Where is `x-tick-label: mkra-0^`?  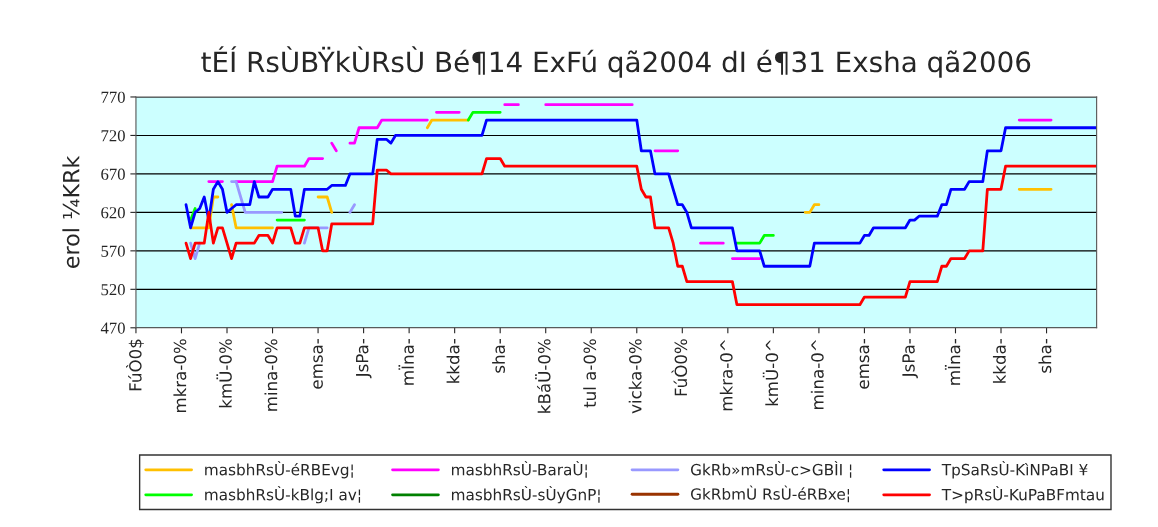 x-tick-label: mkra-0^ is located at coordinates (726, 375).